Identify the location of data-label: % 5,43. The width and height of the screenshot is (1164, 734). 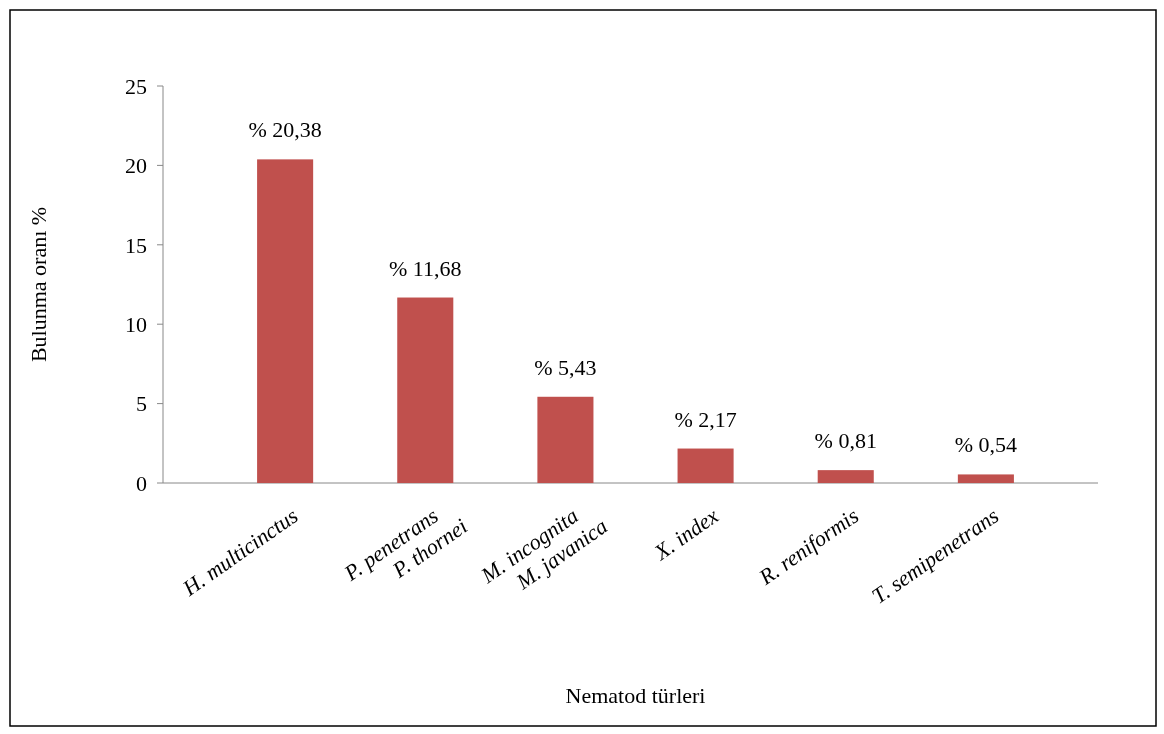
(565, 367).